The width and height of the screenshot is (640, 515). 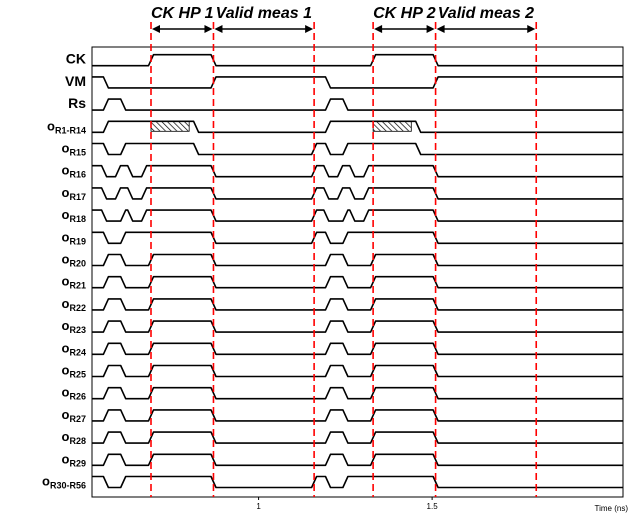 What do you see at coordinates (182, 13) in the screenshot?
I see `marker-label: CK HP 1` at bounding box center [182, 13].